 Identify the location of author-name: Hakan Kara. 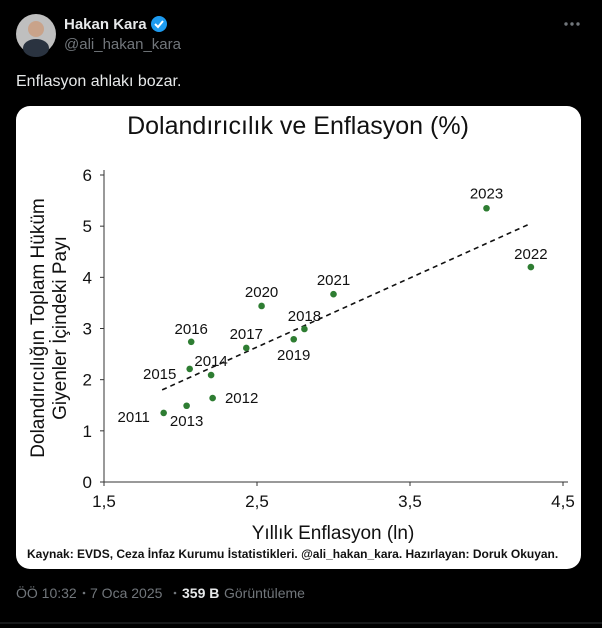
(105, 24).